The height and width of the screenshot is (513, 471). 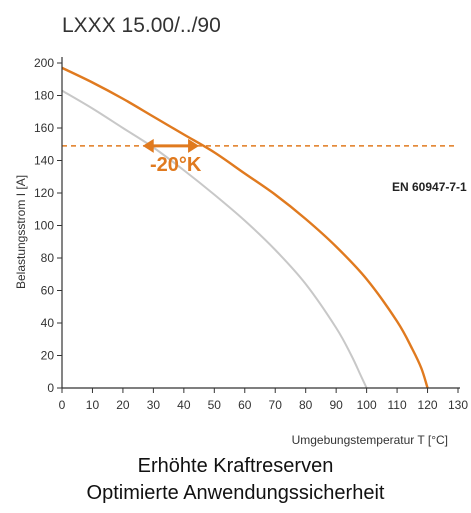 What do you see at coordinates (62, 405) in the screenshot?
I see `x-tick-label: 0` at bounding box center [62, 405].